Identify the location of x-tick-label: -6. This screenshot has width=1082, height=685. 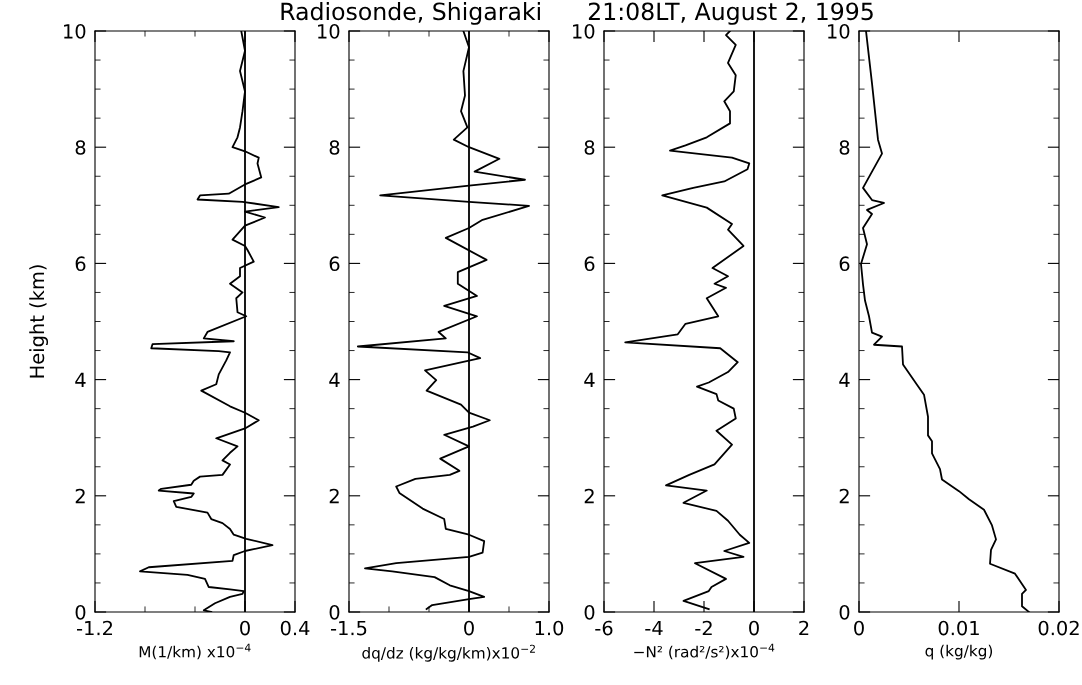
(604, 628).